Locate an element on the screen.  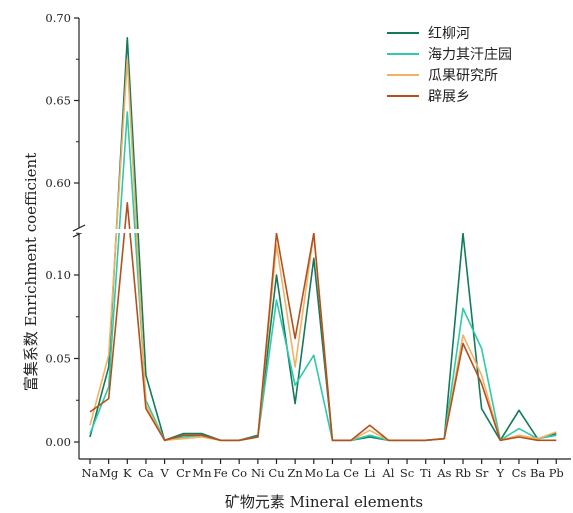
x-tick-label: Cr is located at coordinates (183, 473).